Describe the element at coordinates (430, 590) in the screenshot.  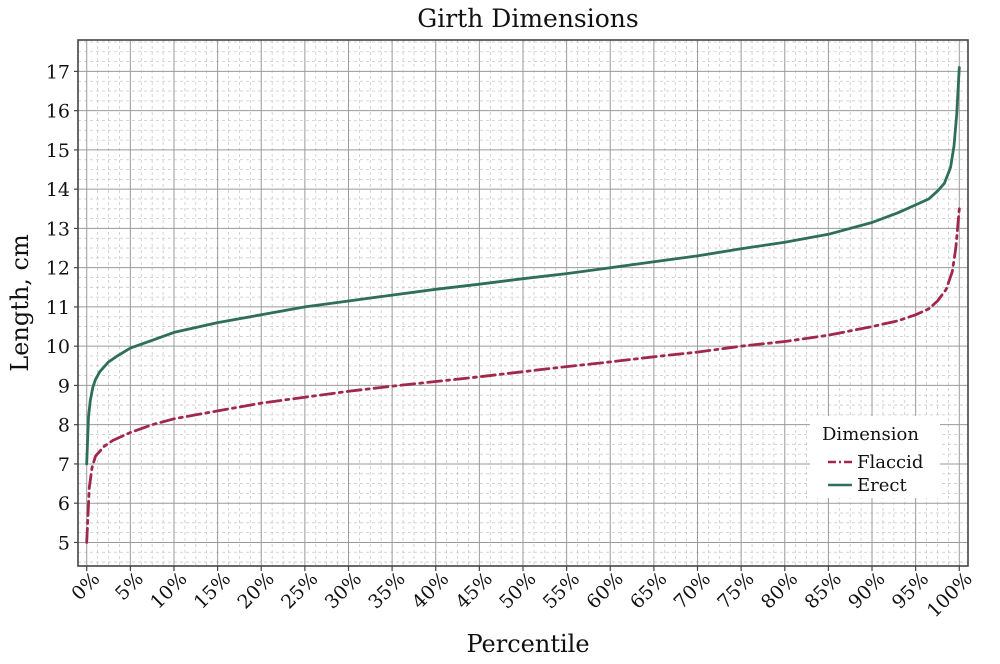
I see `x-tick-label: 40%` at that location.